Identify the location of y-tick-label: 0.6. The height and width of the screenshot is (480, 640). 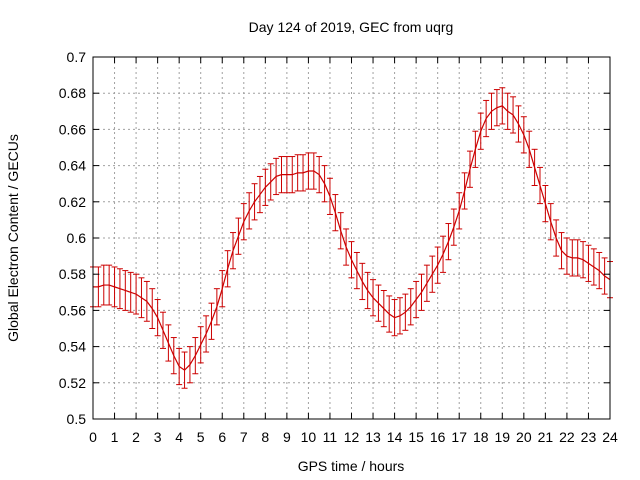
(77, 238).